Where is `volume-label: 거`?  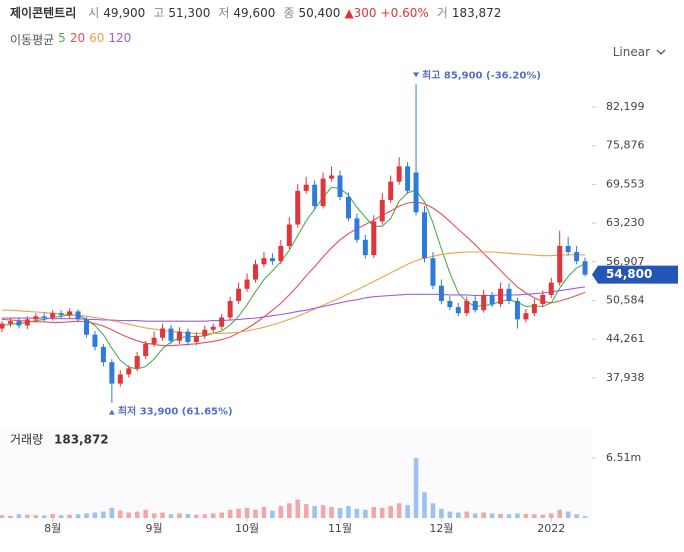
volume-label: 거 is located at coordinates (442, 13).